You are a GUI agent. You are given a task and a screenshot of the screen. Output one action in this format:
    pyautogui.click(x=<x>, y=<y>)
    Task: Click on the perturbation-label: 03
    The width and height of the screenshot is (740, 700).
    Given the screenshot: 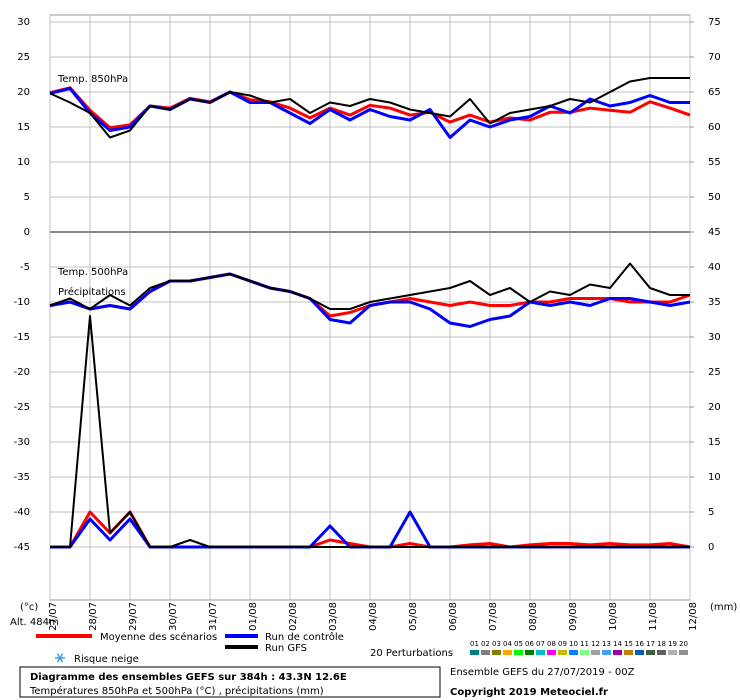 What is the action you would take?
    pyautogui.click(x=496, y=644)
    